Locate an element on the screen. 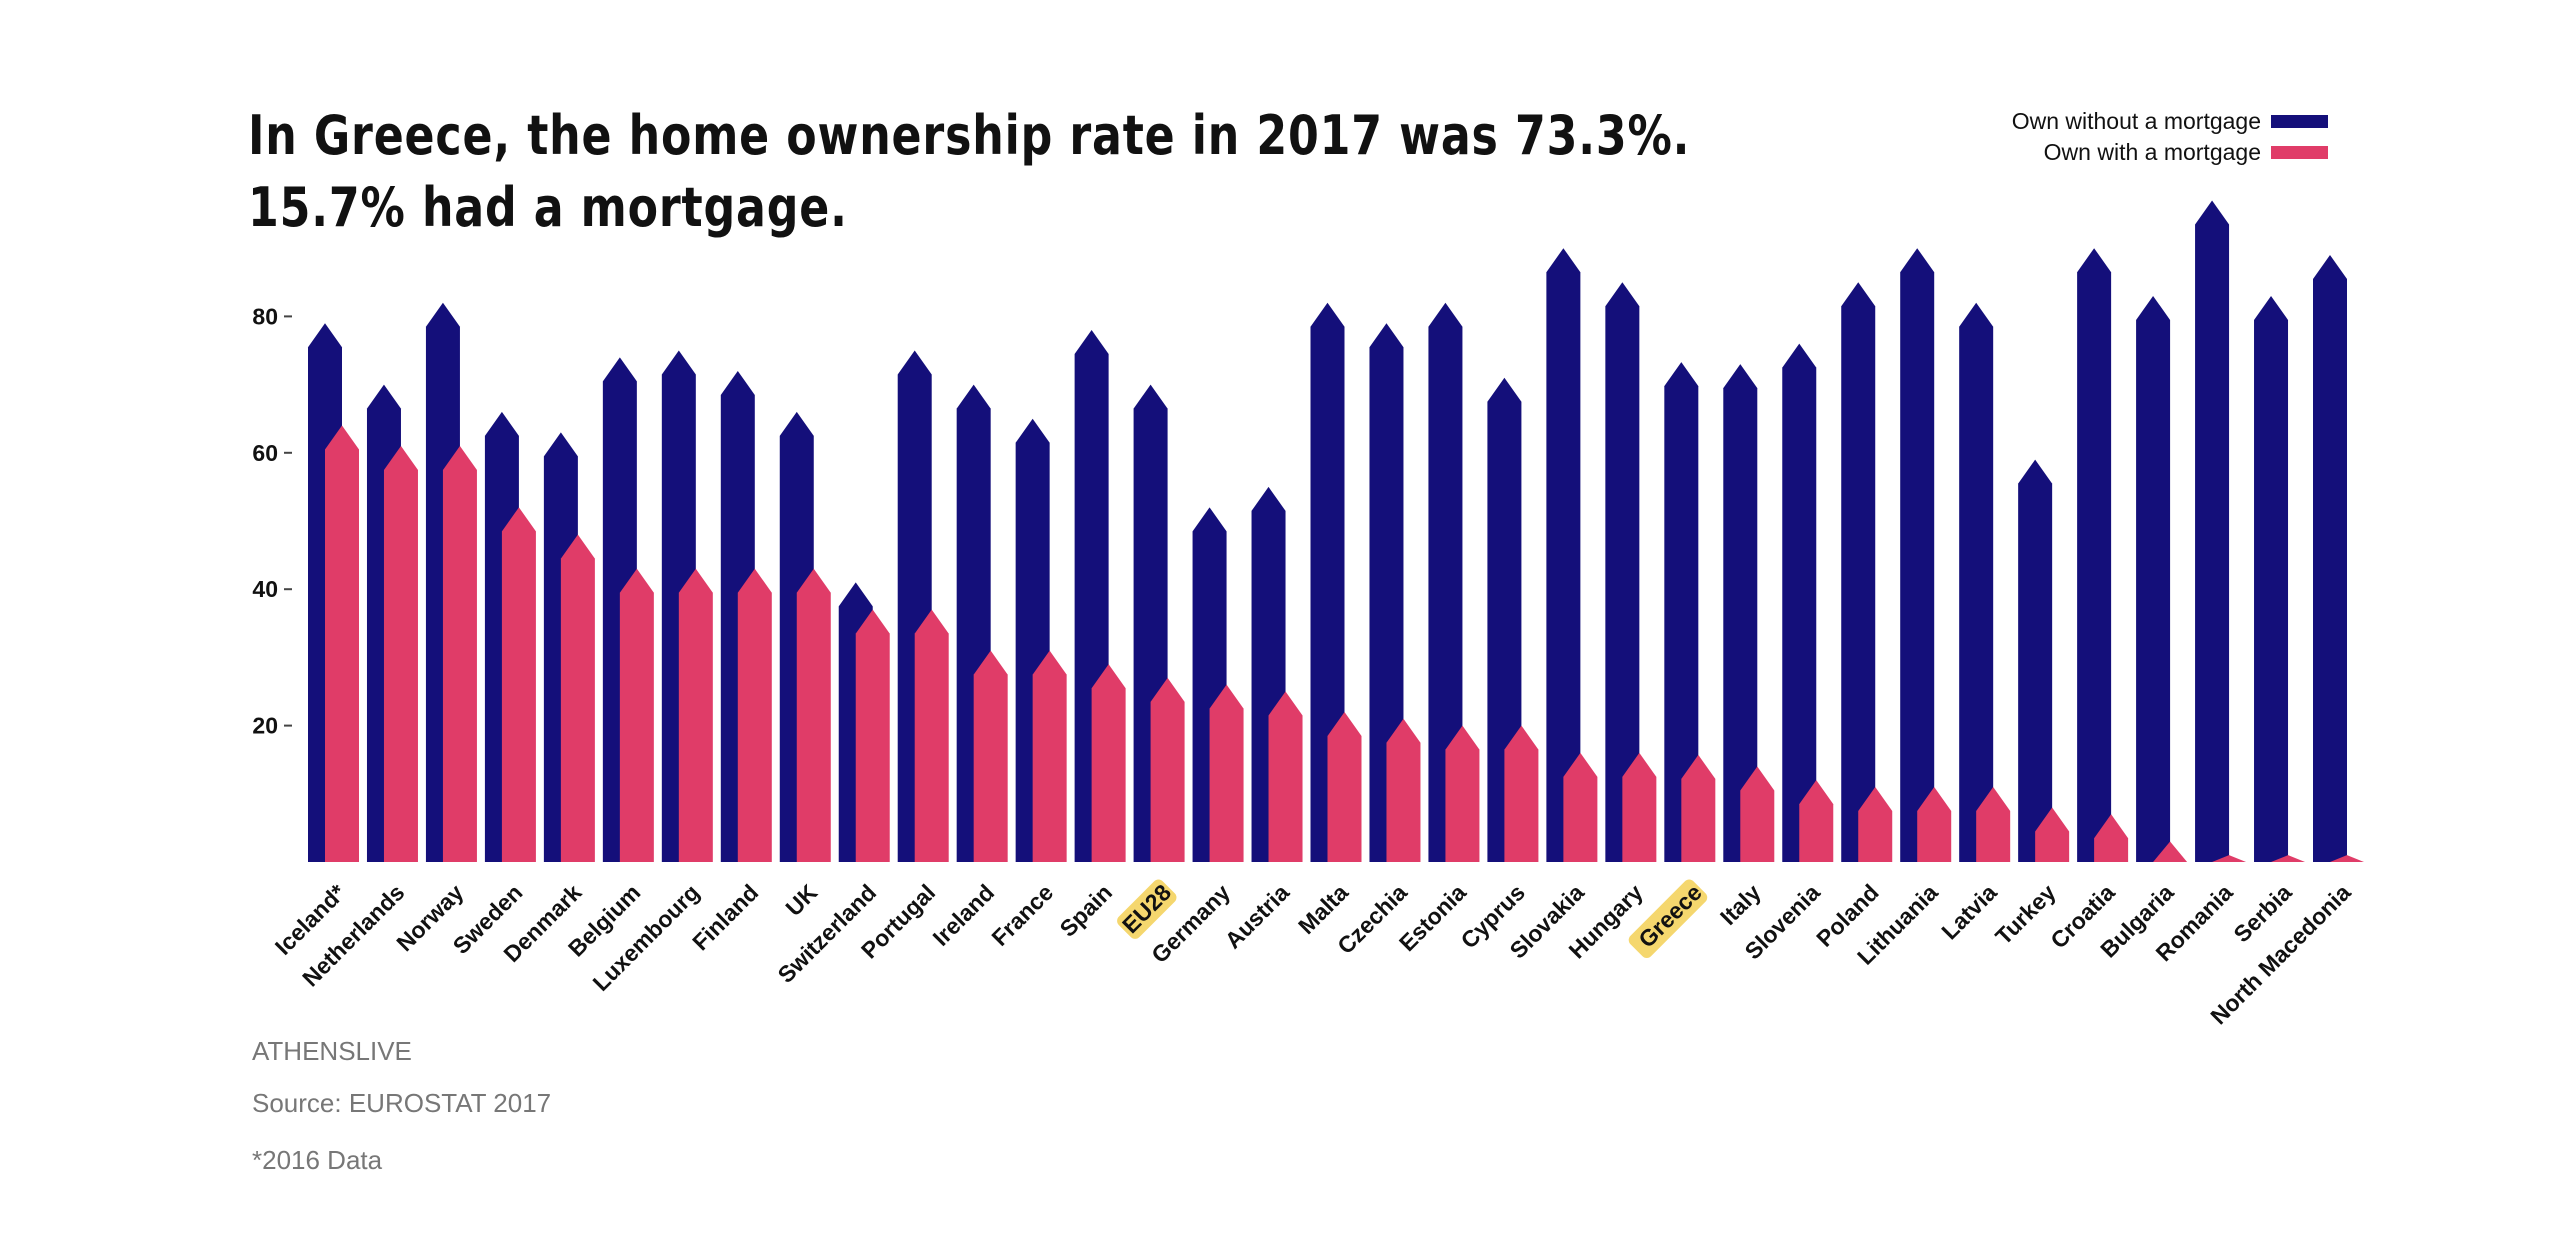  x-label-group-finland: Finland is located at coordinates (725, 917).